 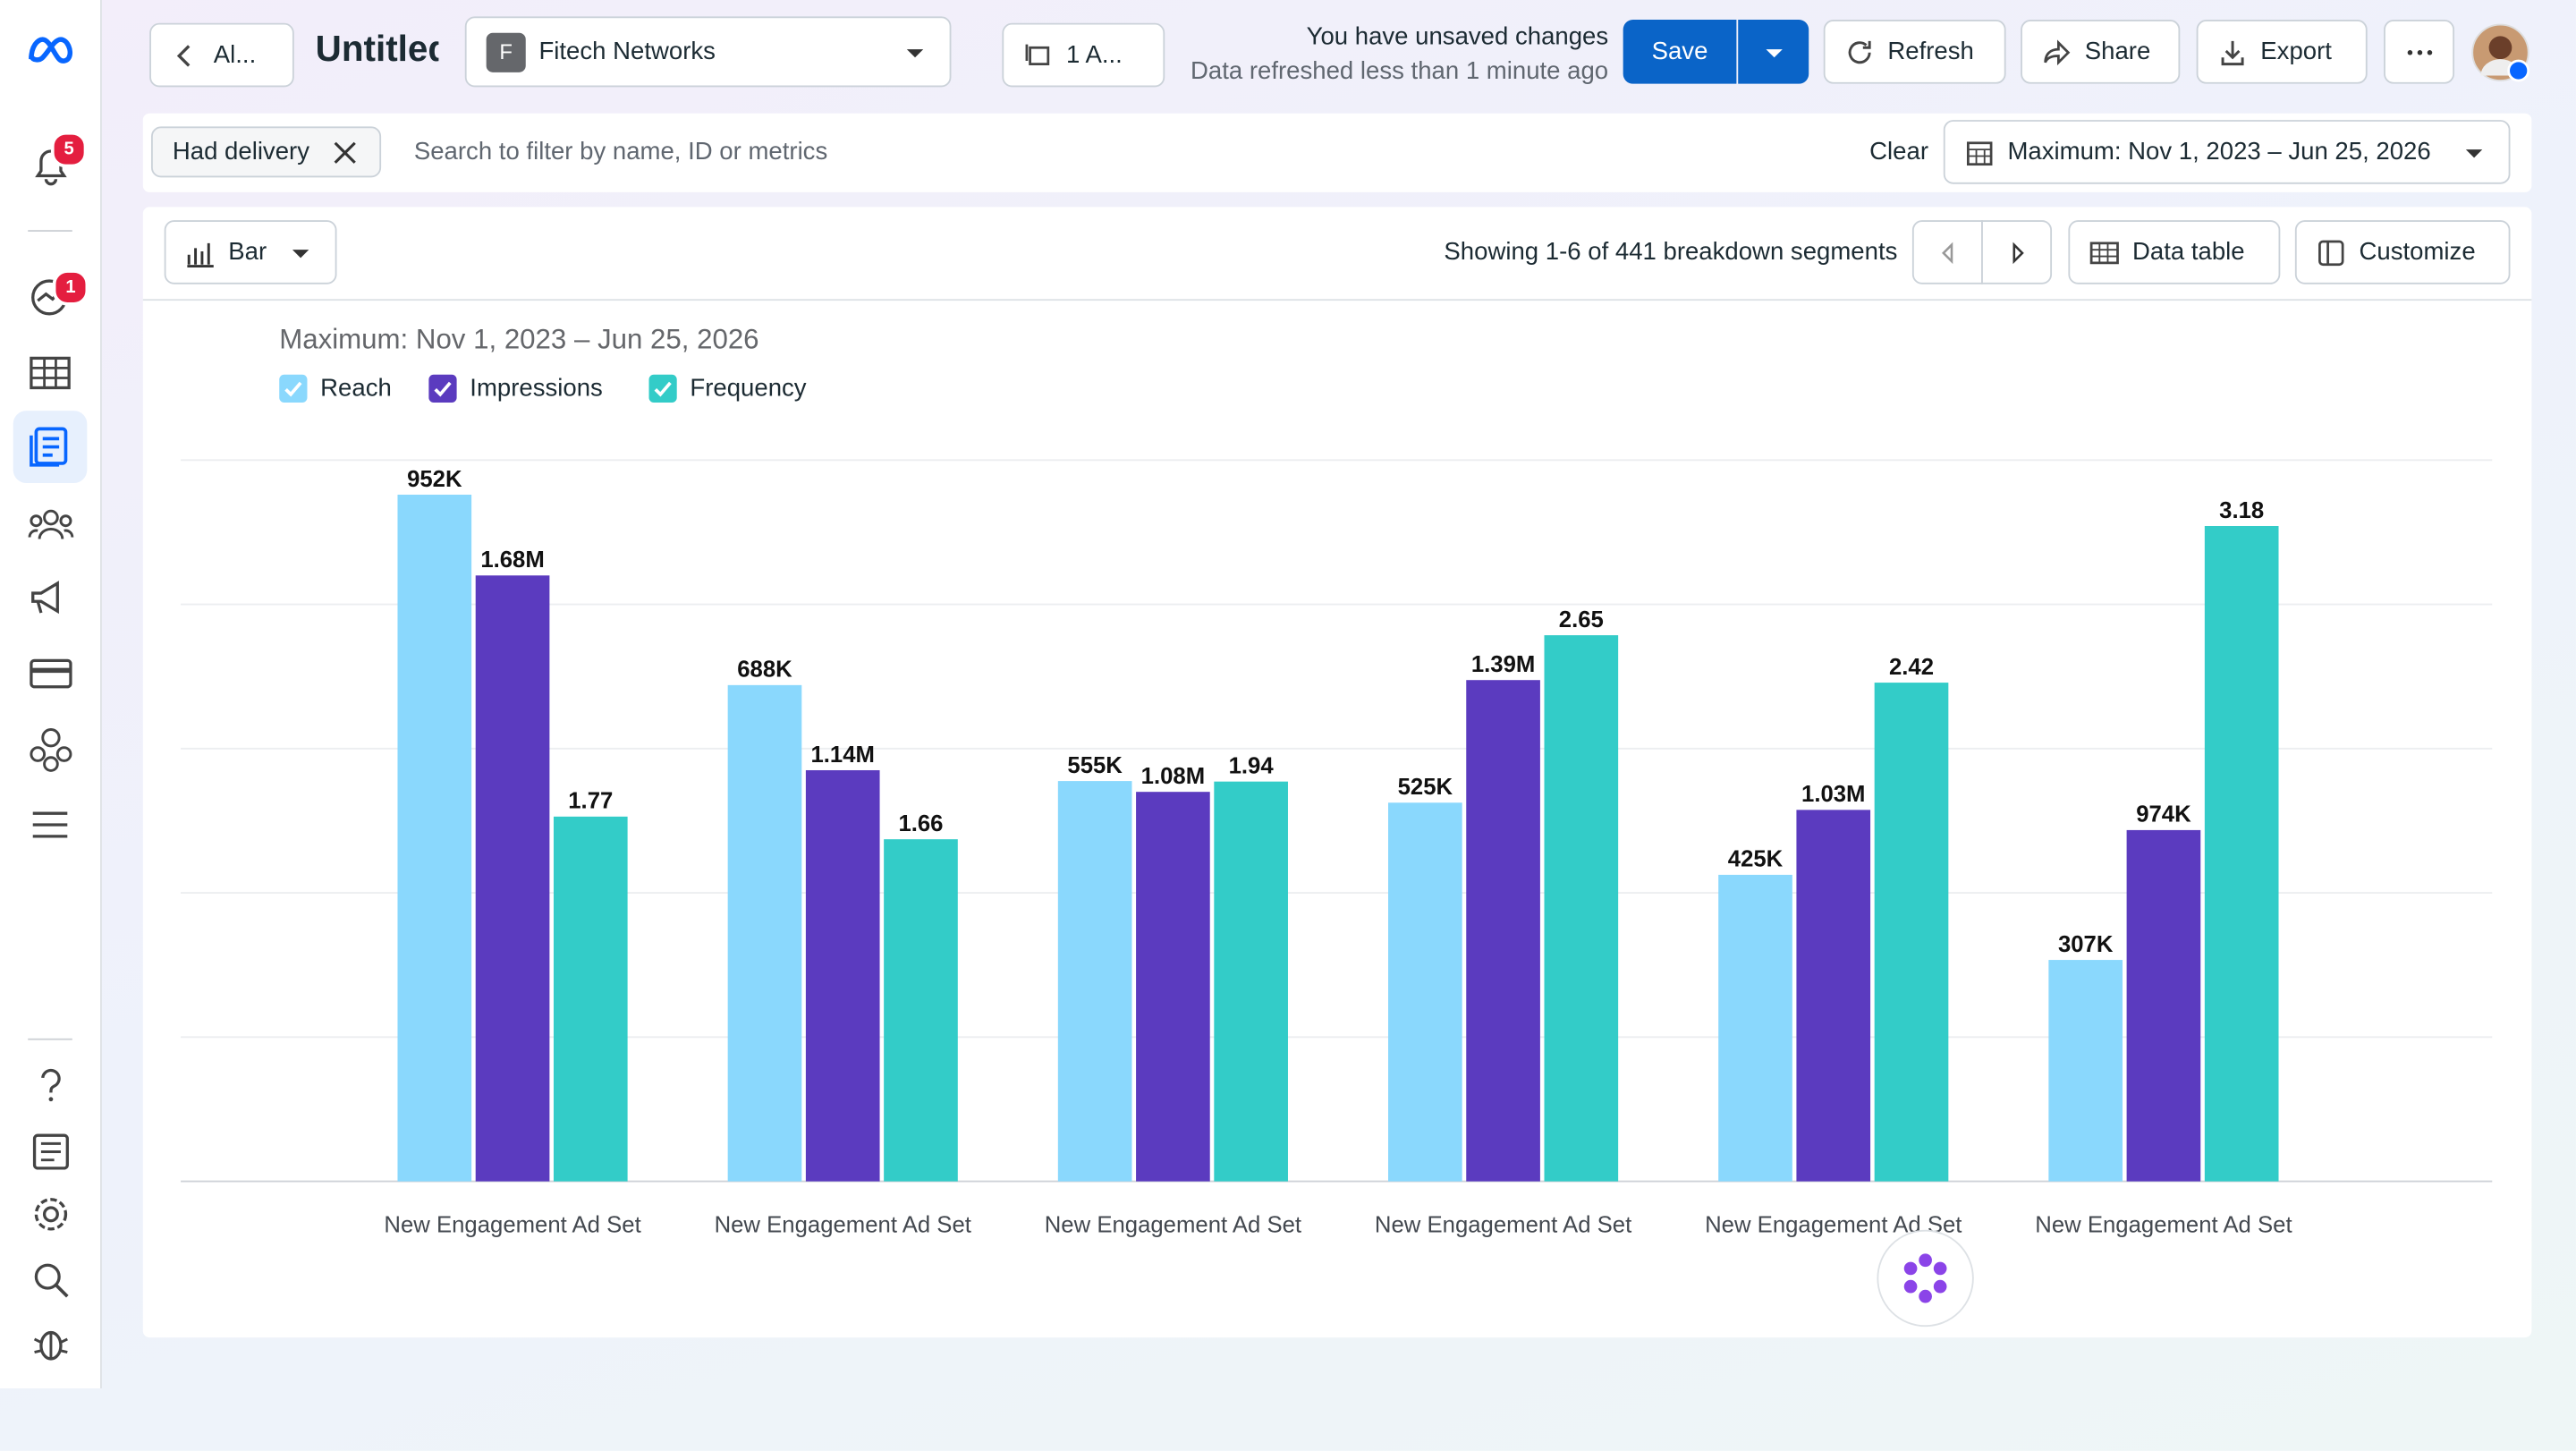 What do you see at coordinates (1773, 52) in the screenshot?
I see `save-menu-button` at bounding box center [1773, 52].